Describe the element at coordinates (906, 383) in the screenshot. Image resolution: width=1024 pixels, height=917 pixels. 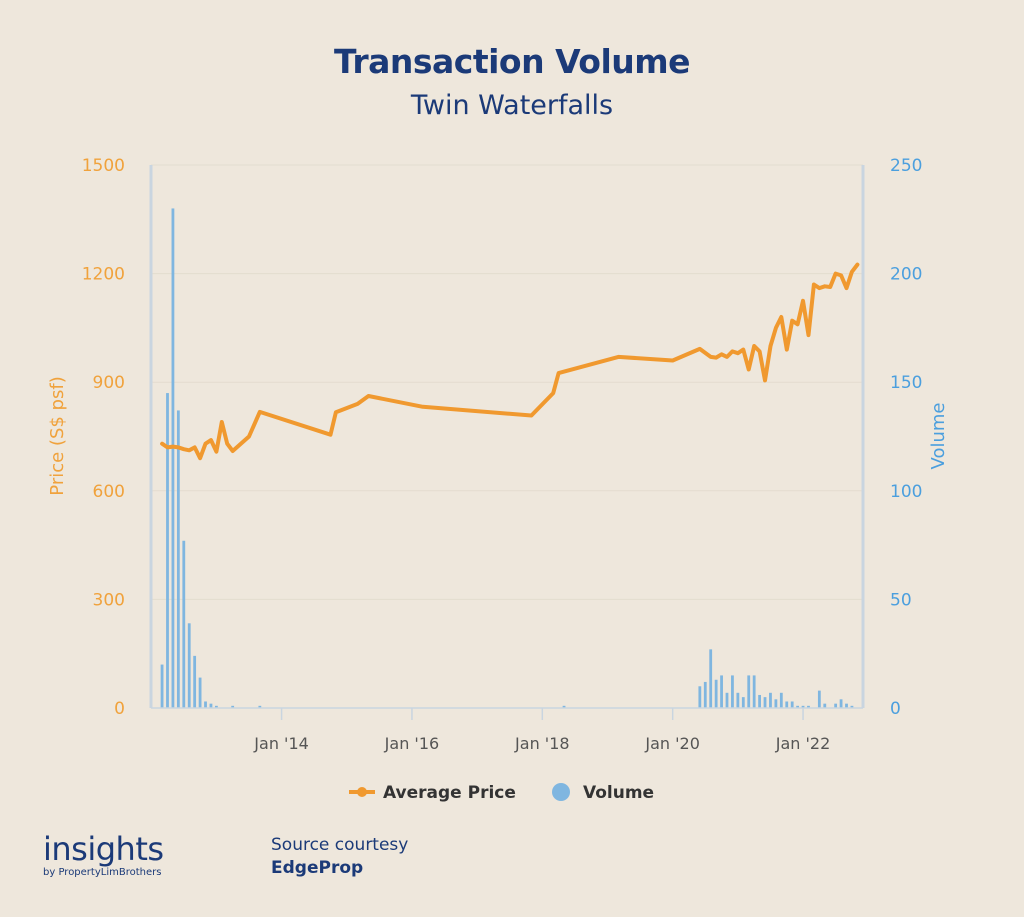
I see `right-tick-label: 150` at that location.